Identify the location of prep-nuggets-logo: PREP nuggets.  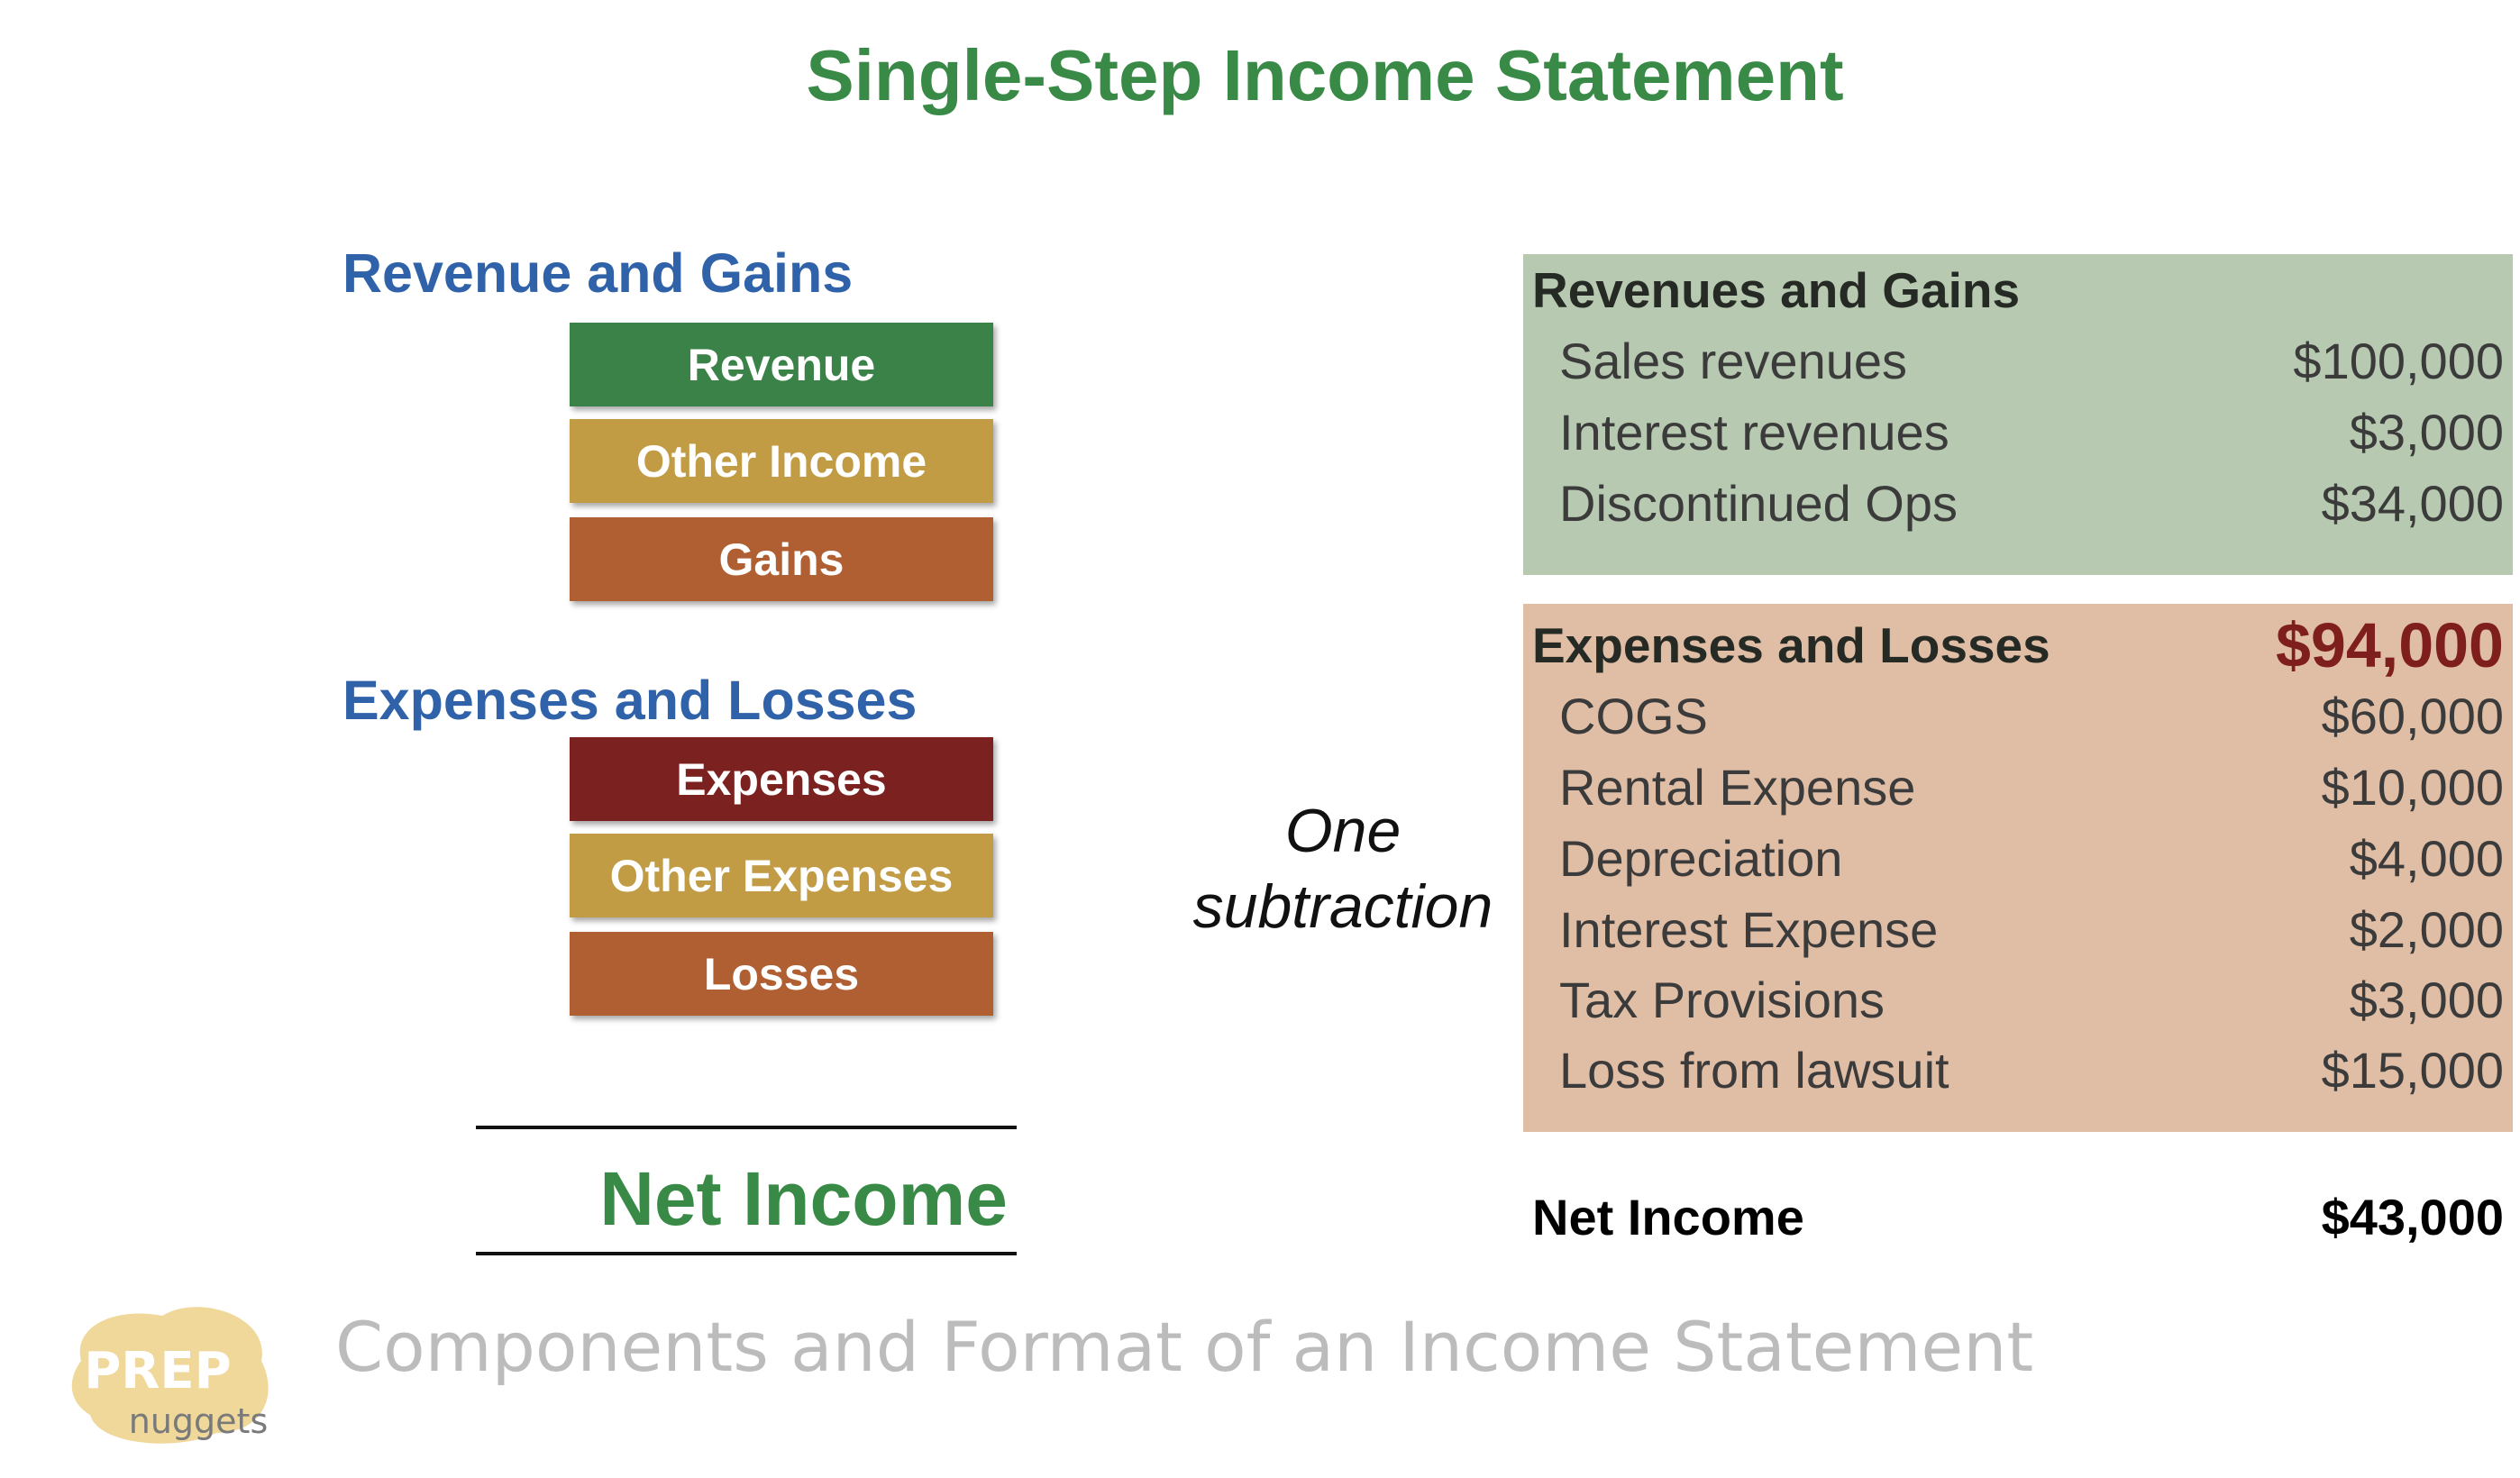
(170, 1375).